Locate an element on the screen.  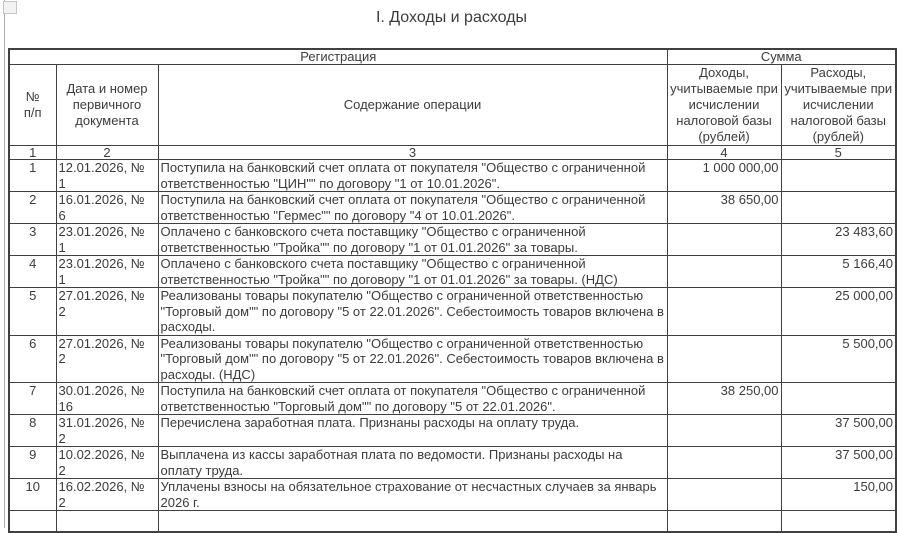
group-header-sum: Сумма is located at coordinates (781, 56).